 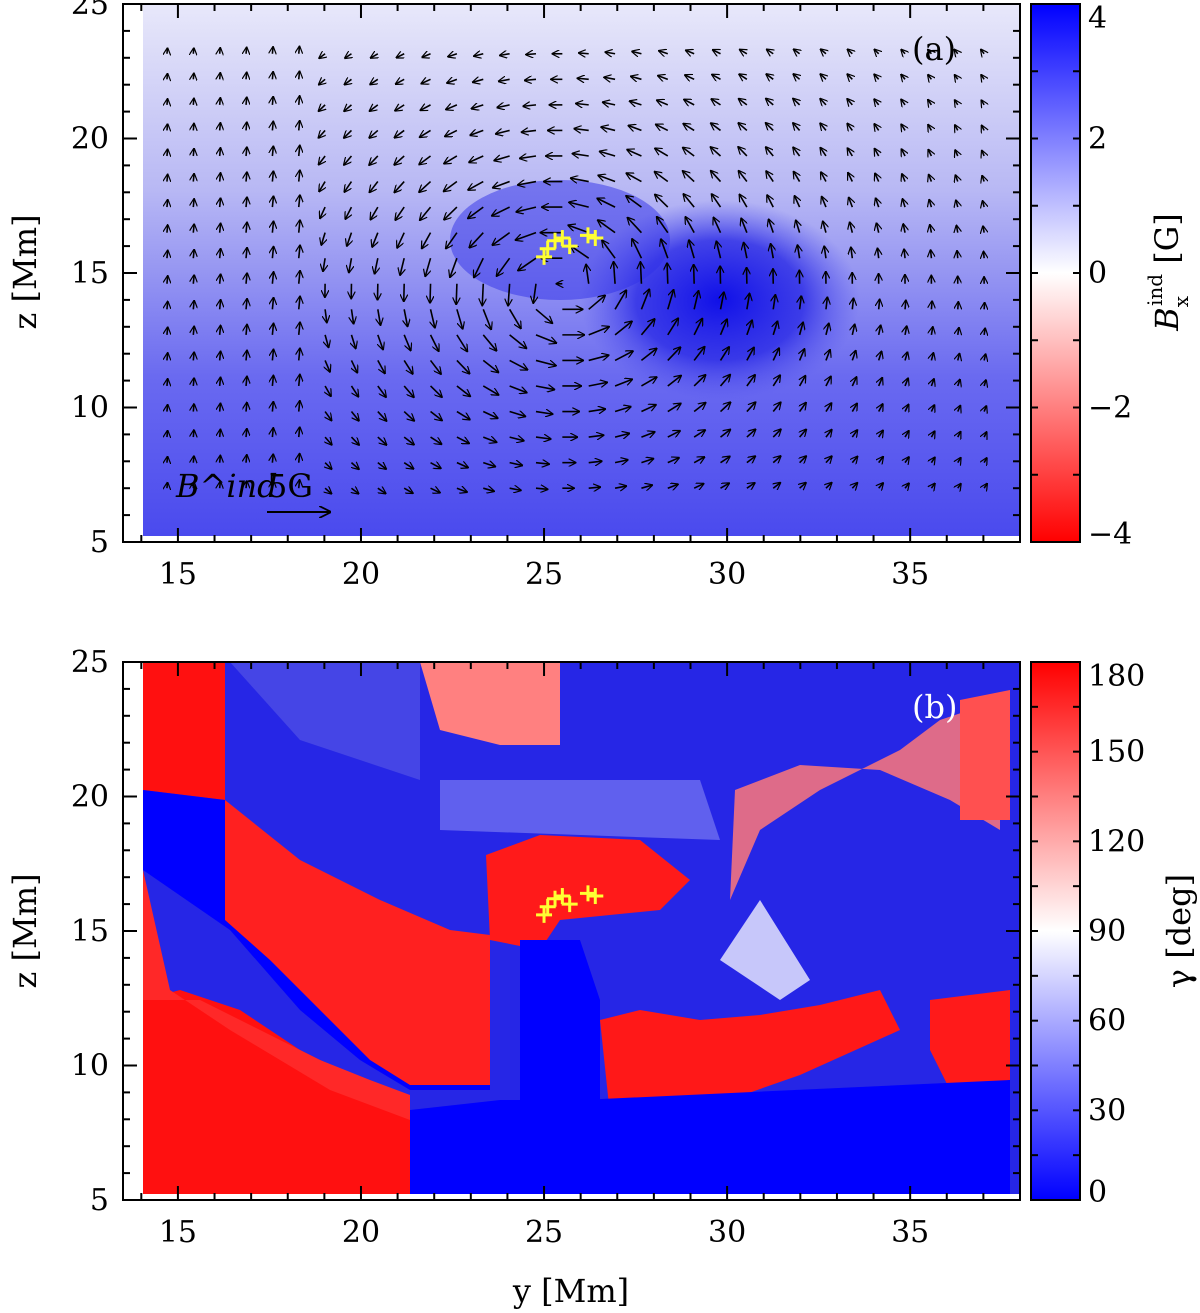 What do you see at coordinates (727, 574) in the screenshot?
I see `x-tick-label: 30` at bounding box center [727, 574].